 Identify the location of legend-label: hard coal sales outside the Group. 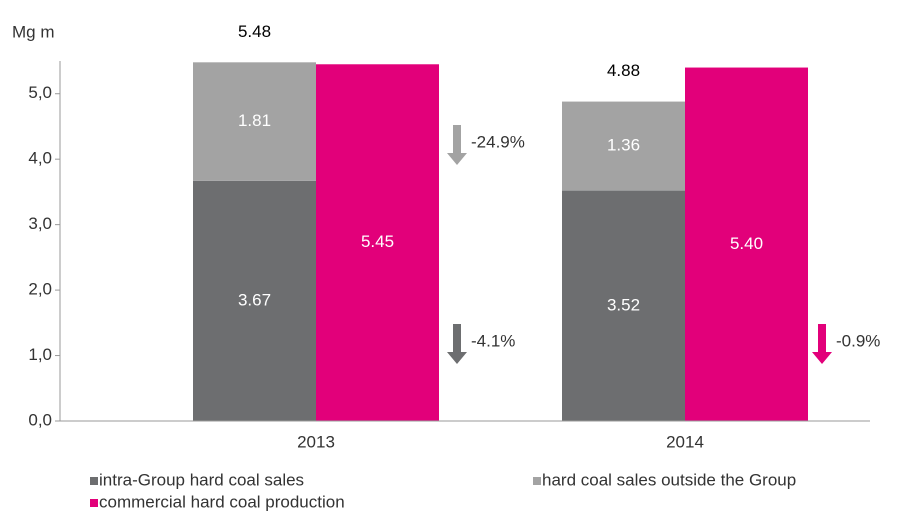
(669, 479).